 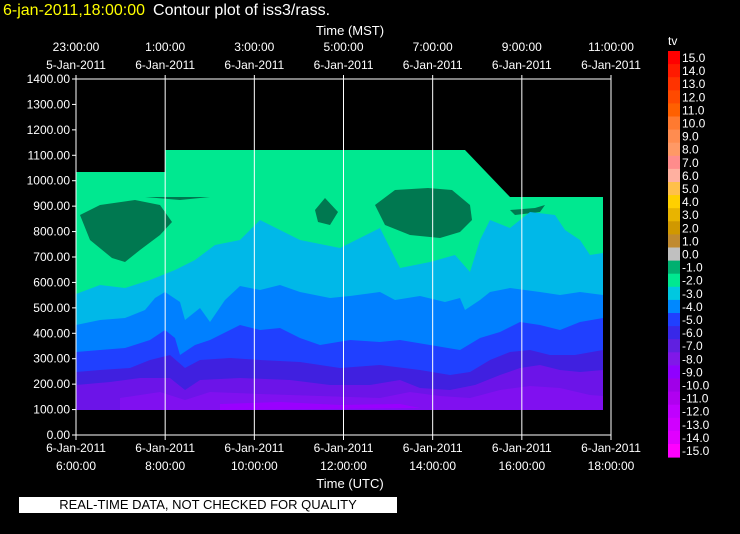 I want to click on y-tick-label: 1100.00, so click(x=49, y=155).